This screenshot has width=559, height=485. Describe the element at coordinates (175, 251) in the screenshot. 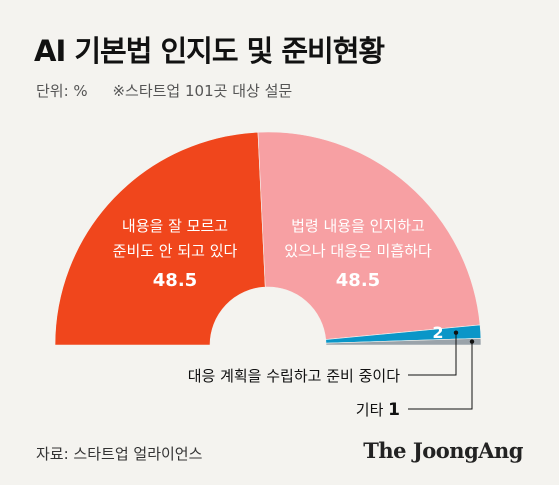

I see `slice-label-line-2: 준비도 안 되고 있다` at that location.